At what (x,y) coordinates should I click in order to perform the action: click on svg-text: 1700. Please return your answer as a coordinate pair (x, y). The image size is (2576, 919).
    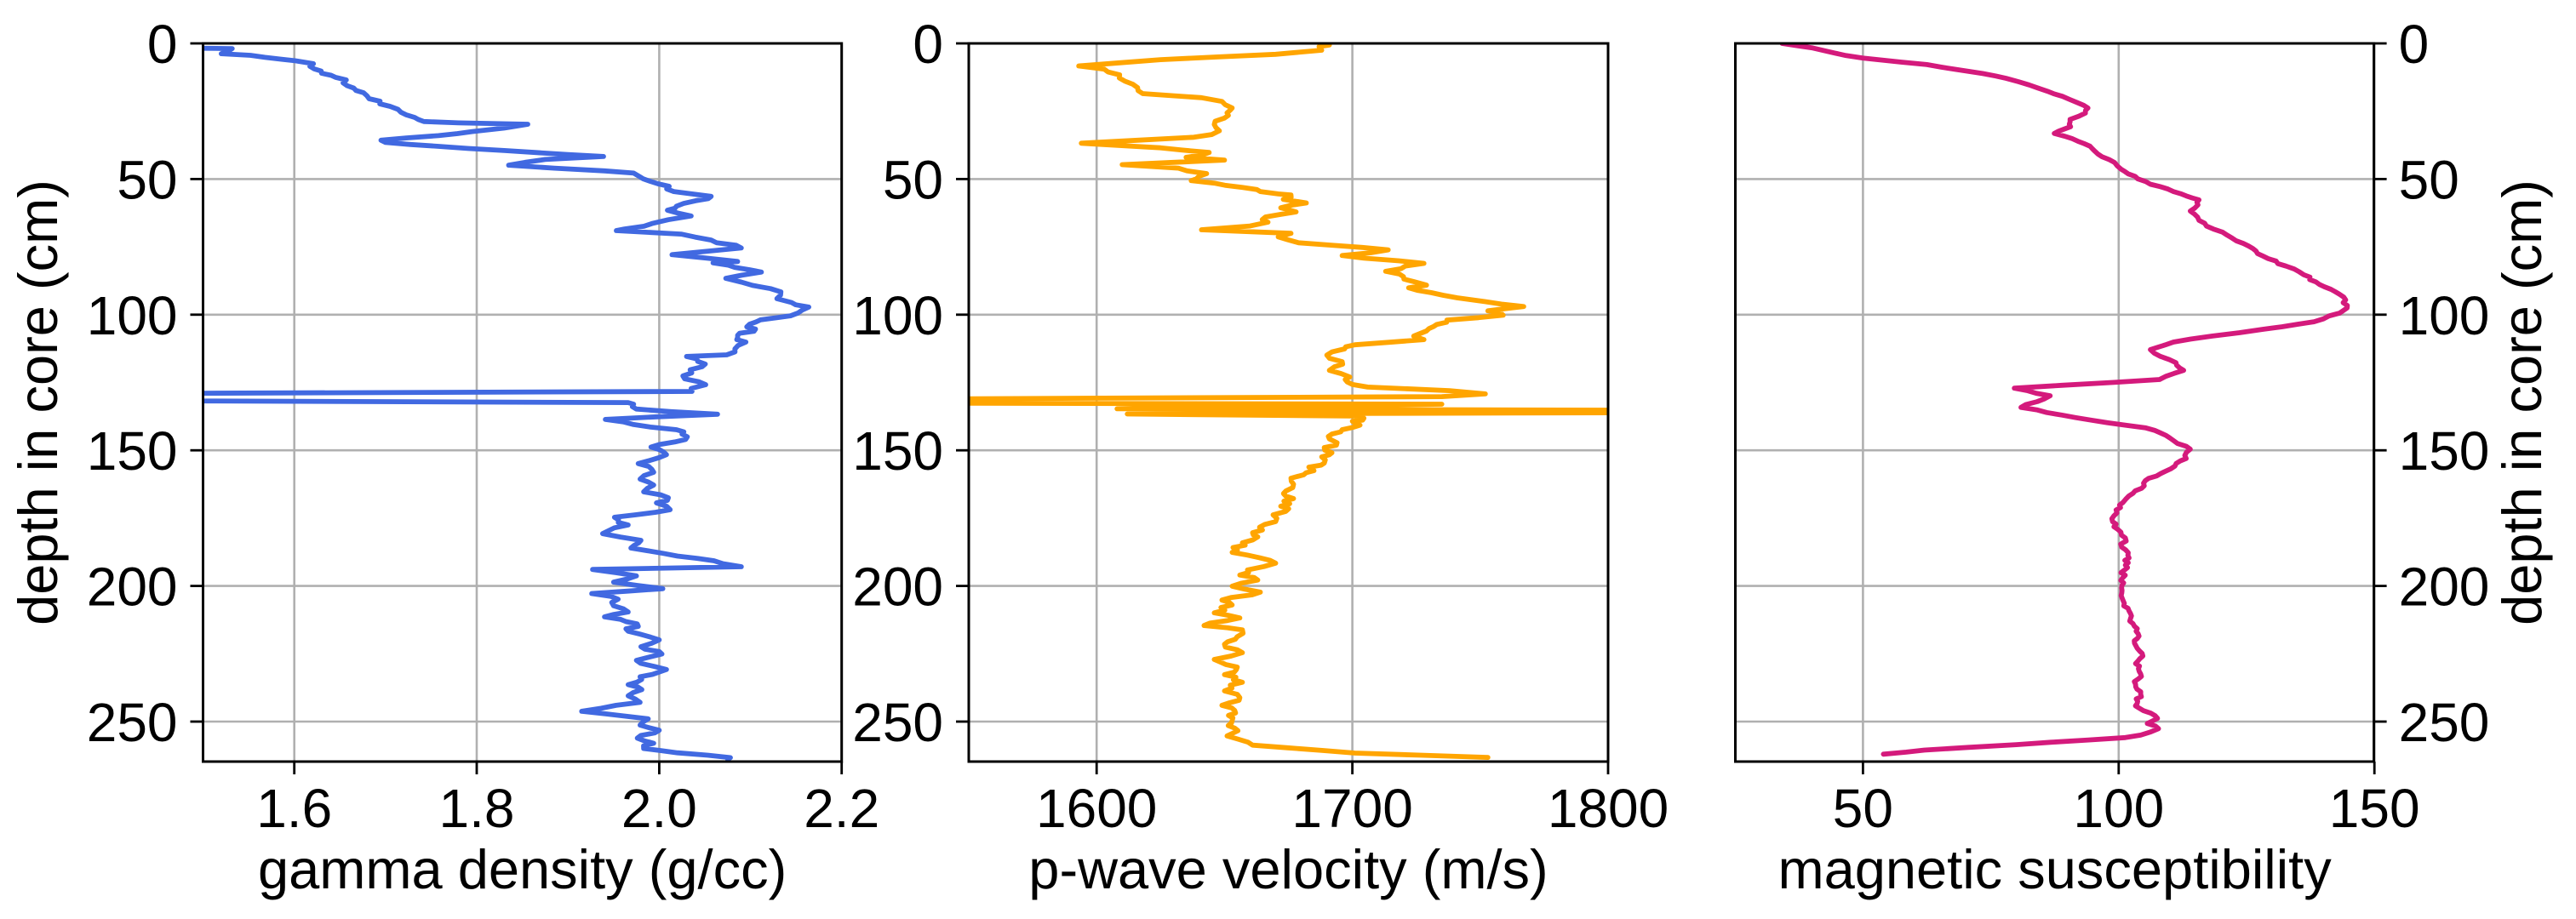
    Looking at the image, I should click on (1351, 808).